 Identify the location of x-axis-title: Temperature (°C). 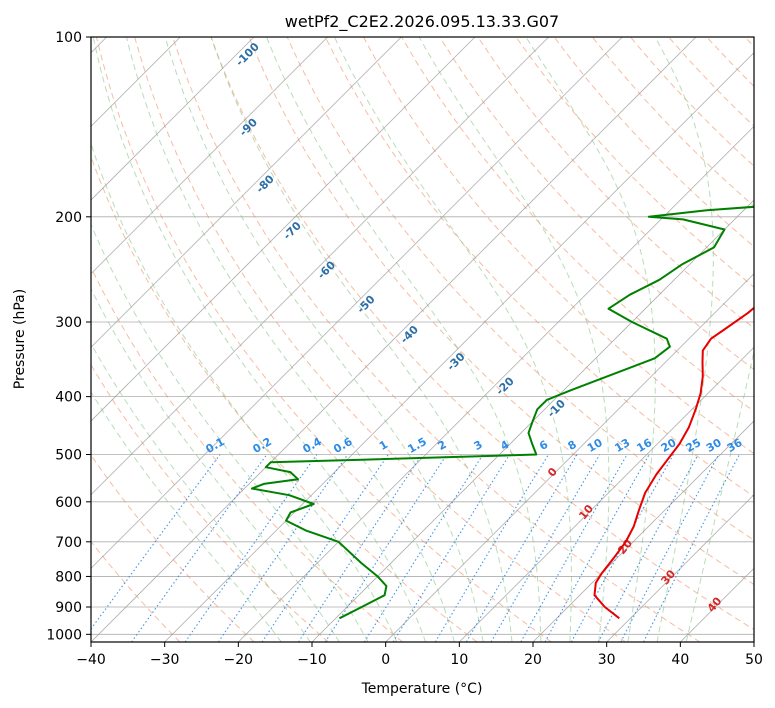
(422, 689).